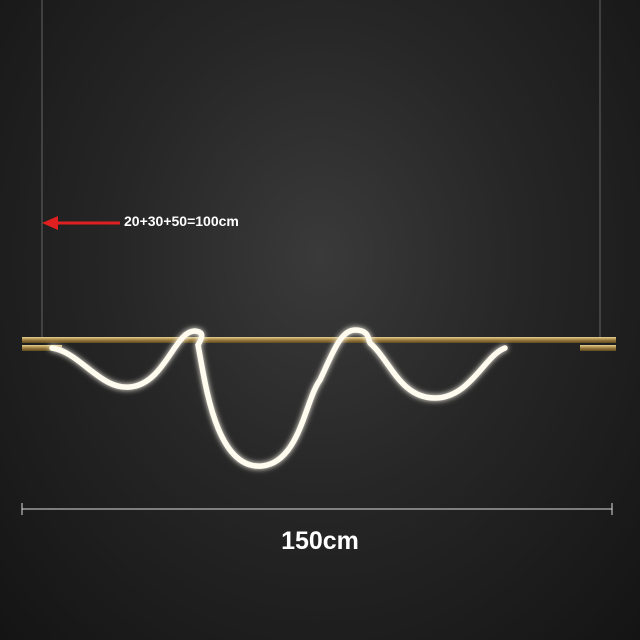 Image resolution: width=640 pixels, height=640 pixels. Describe the element at coordinates (320, 541) in the screenshot. I see `width-label: 150cm` at that location.